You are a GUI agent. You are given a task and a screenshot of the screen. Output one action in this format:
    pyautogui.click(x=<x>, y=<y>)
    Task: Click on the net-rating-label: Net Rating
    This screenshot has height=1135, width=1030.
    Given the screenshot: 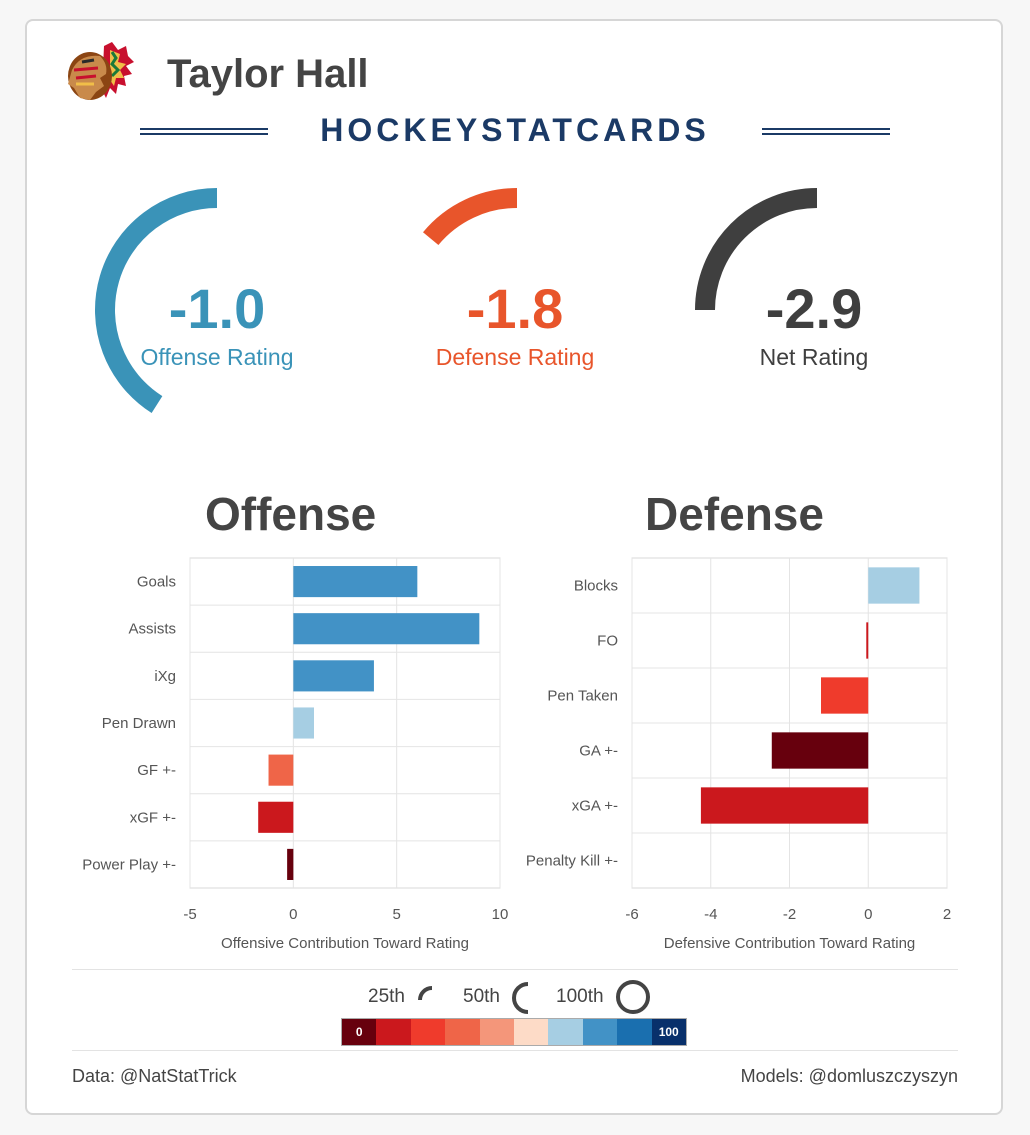 What is the action you would take?
    pyautogui.click(x=814, y=357)
    